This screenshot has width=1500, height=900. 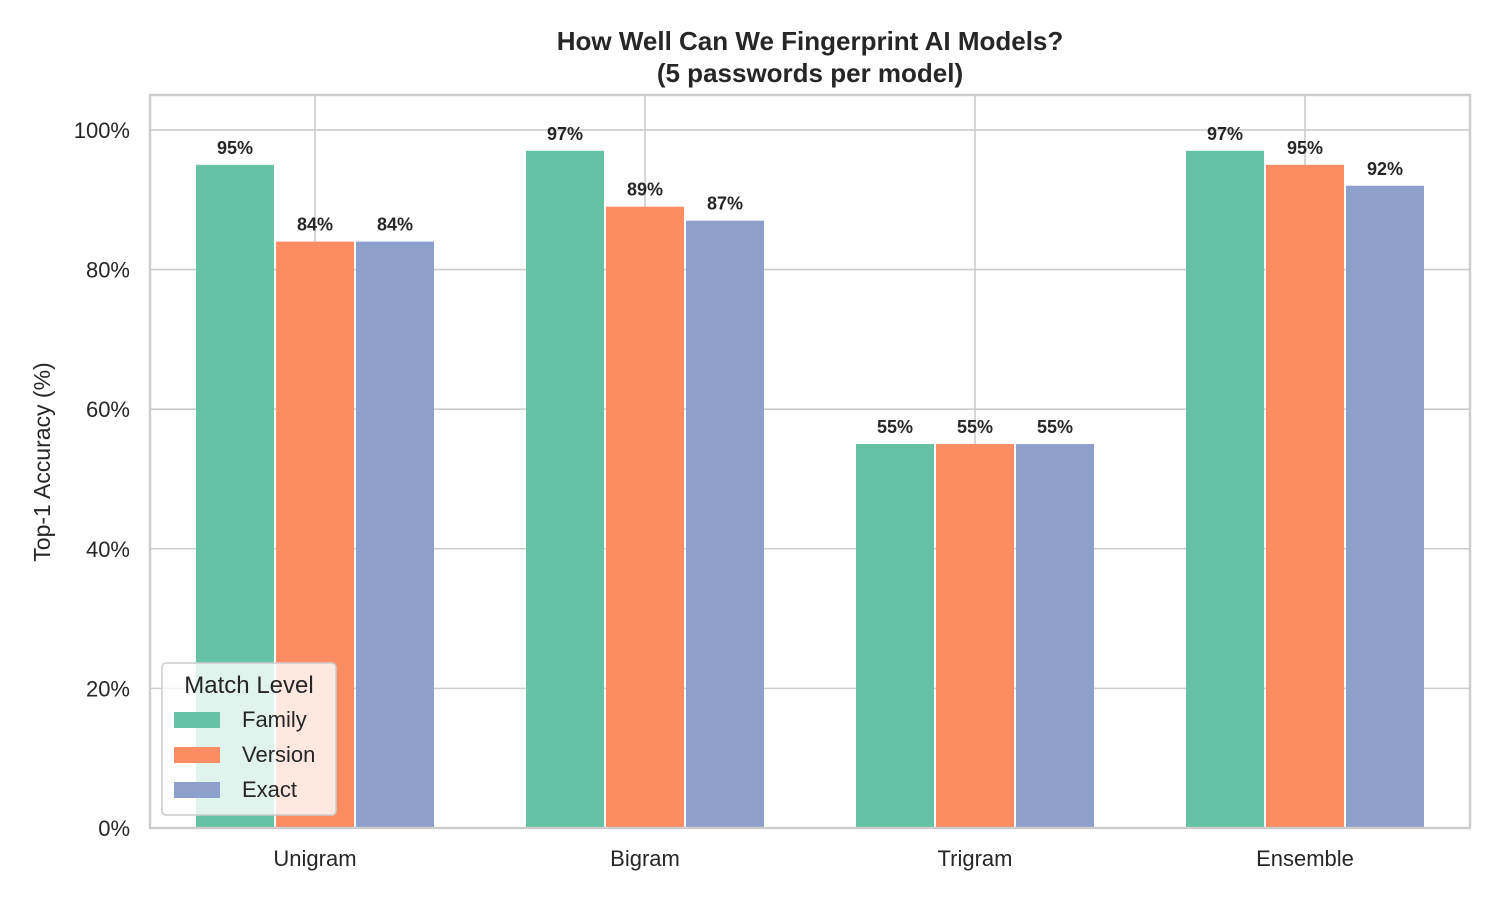 What do you see at coordinates (395, 225) in the screenshot?
I see `data-label-exact-unigram: 84%` at bounding box center [395, 225].